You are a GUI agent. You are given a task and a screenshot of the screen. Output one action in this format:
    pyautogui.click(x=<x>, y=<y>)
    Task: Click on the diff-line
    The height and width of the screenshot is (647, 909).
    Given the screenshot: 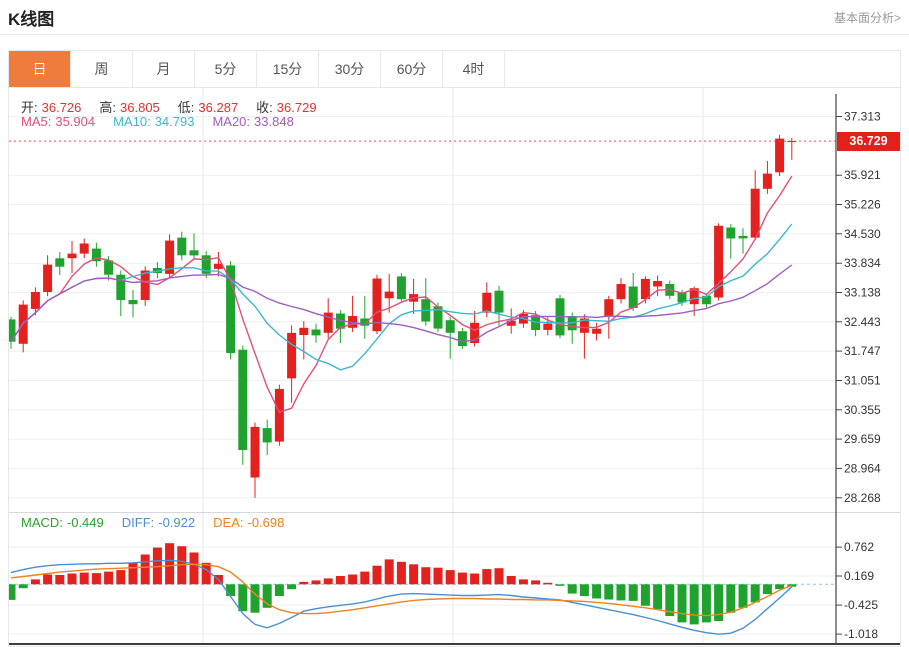 What is the action you would take?
    pyautogui.click(x=401, y=597)
    